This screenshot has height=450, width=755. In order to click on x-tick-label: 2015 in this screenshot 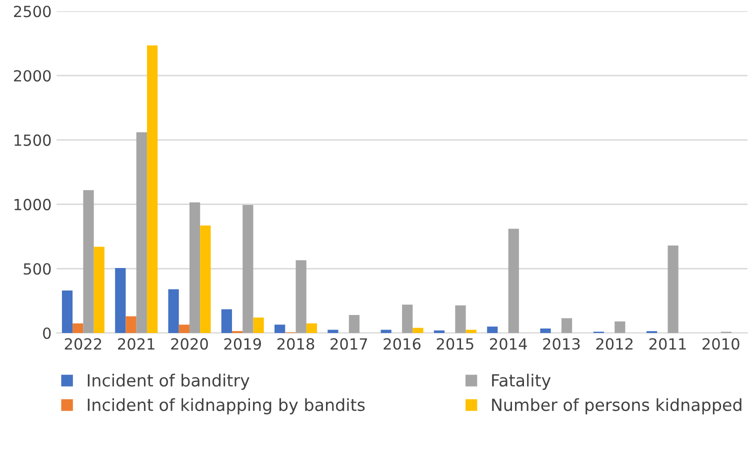, I will do `click(455, 344)`.